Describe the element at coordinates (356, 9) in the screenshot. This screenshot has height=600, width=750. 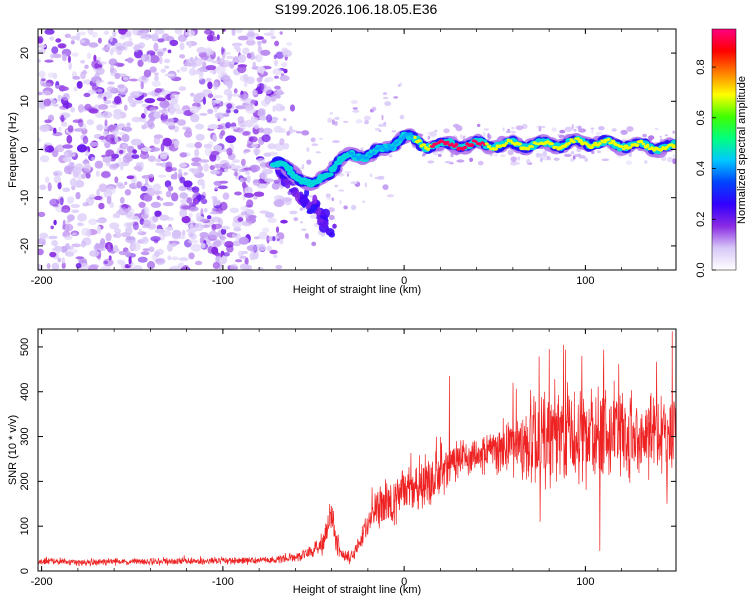
I see `chart-title: S199.2026.106.18.05.E36` at that location.